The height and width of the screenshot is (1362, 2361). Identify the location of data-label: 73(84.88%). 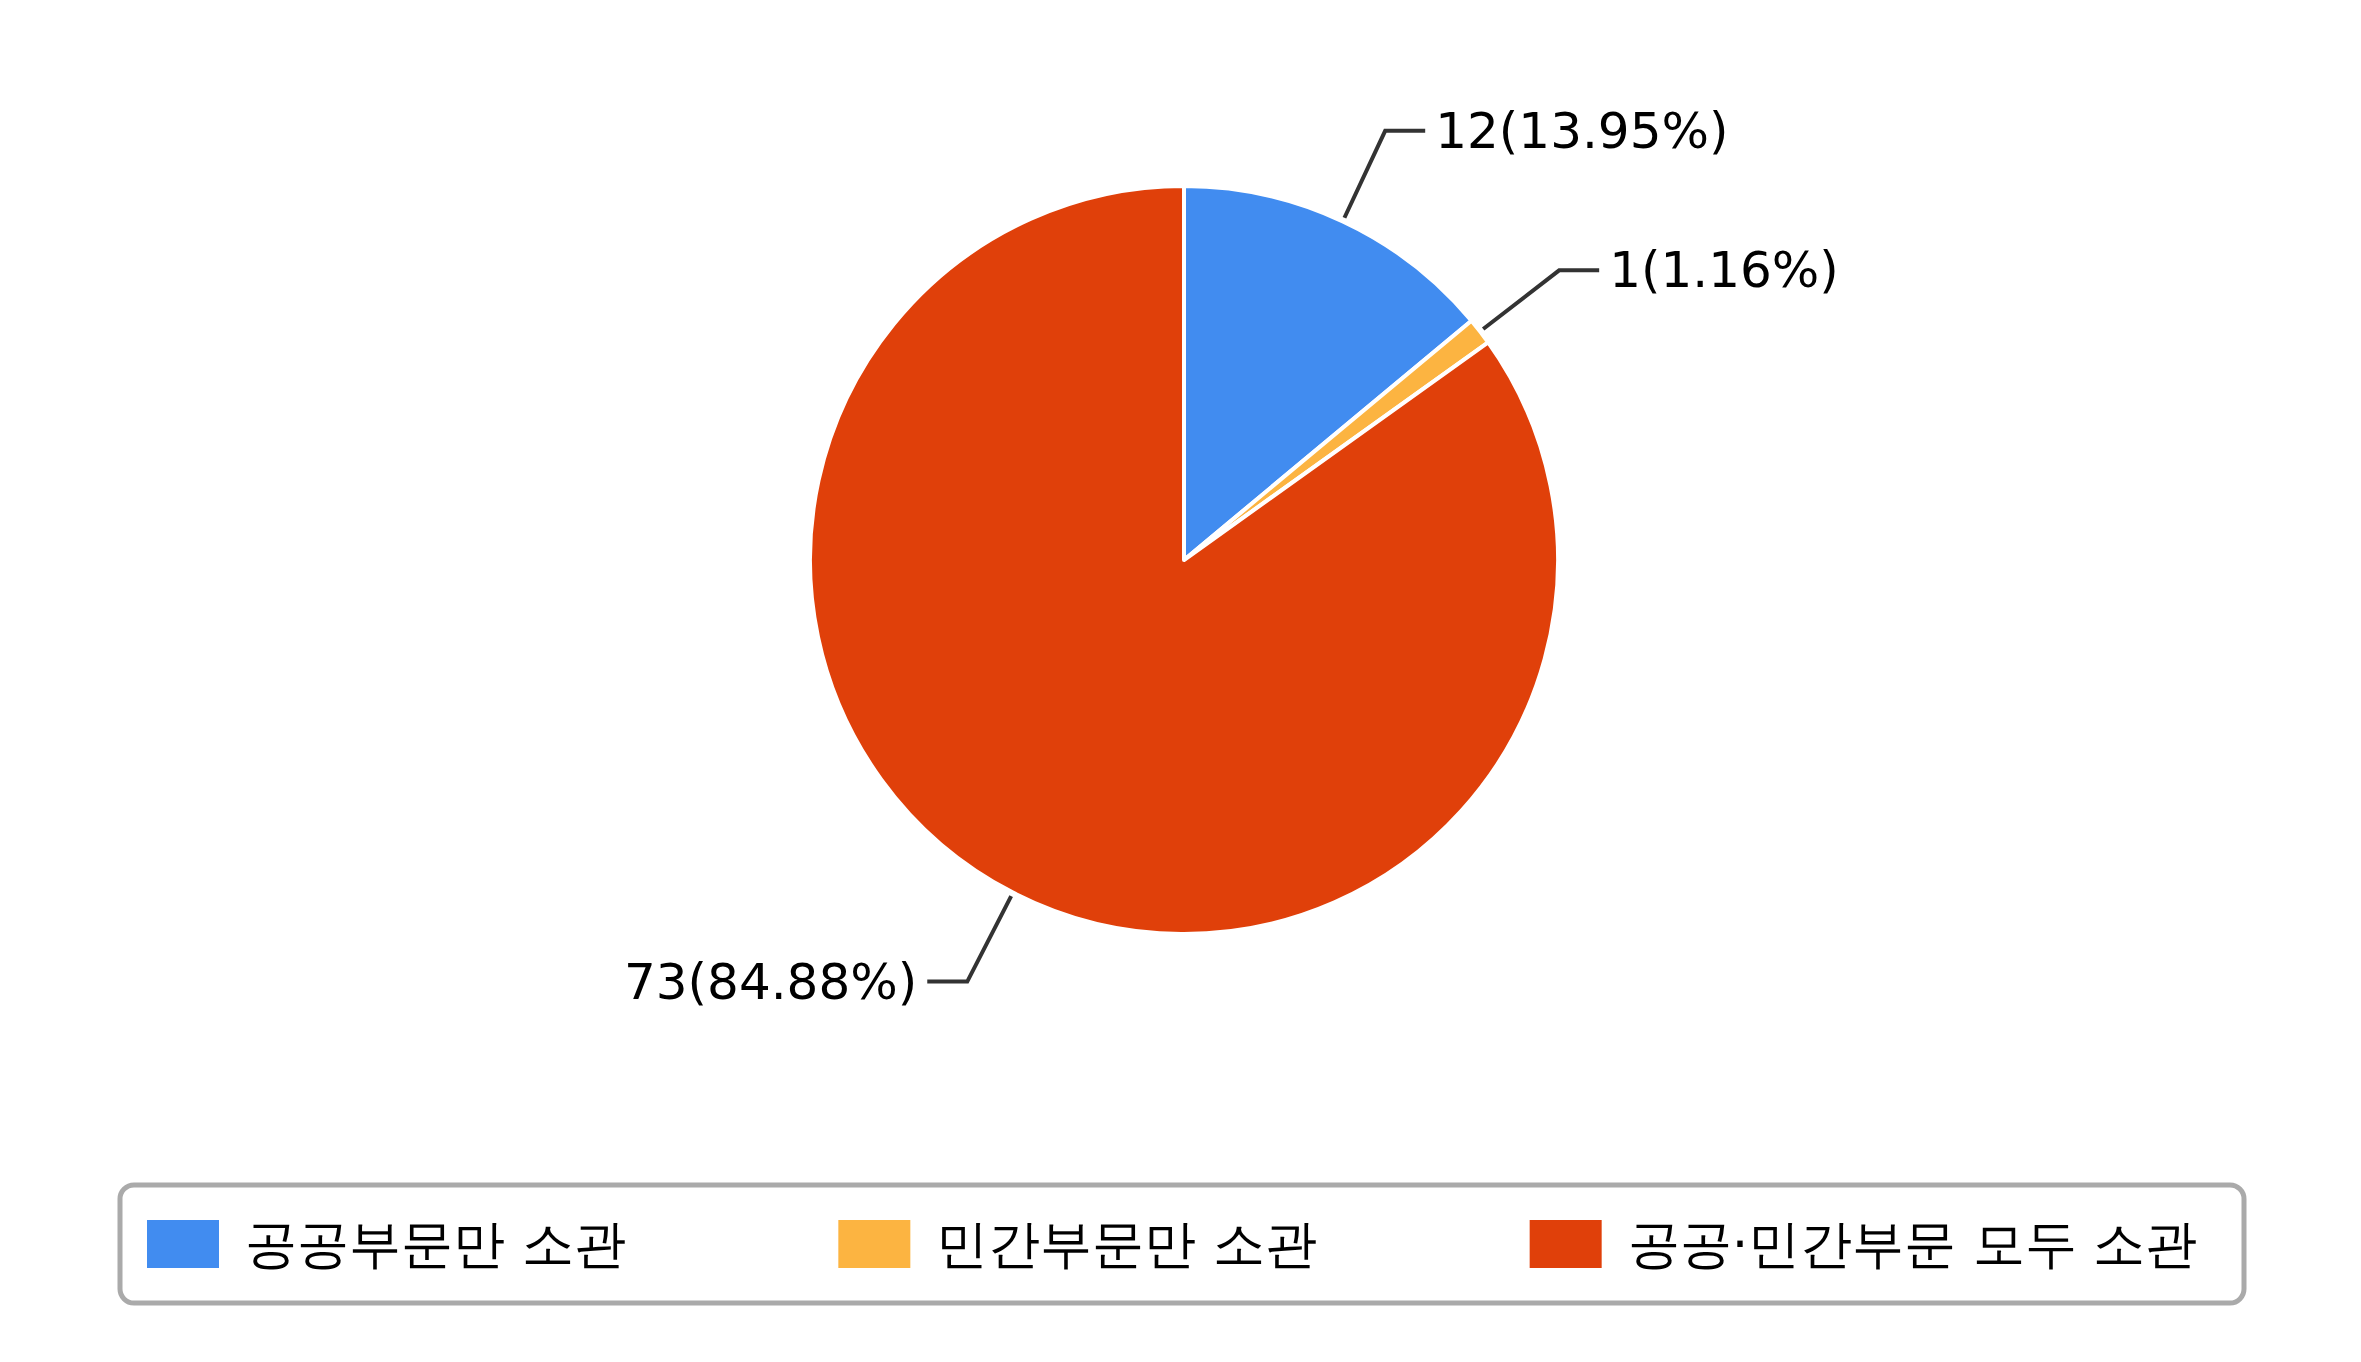
(770, 981).